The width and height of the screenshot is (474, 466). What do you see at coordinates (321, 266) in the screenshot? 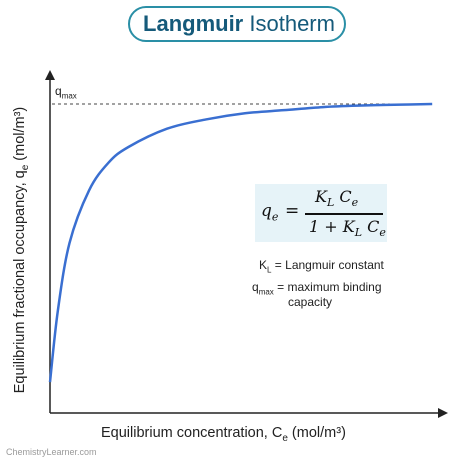
I see `legend-kl: KL = Langmuir constant` at bounding box center [321, 266].